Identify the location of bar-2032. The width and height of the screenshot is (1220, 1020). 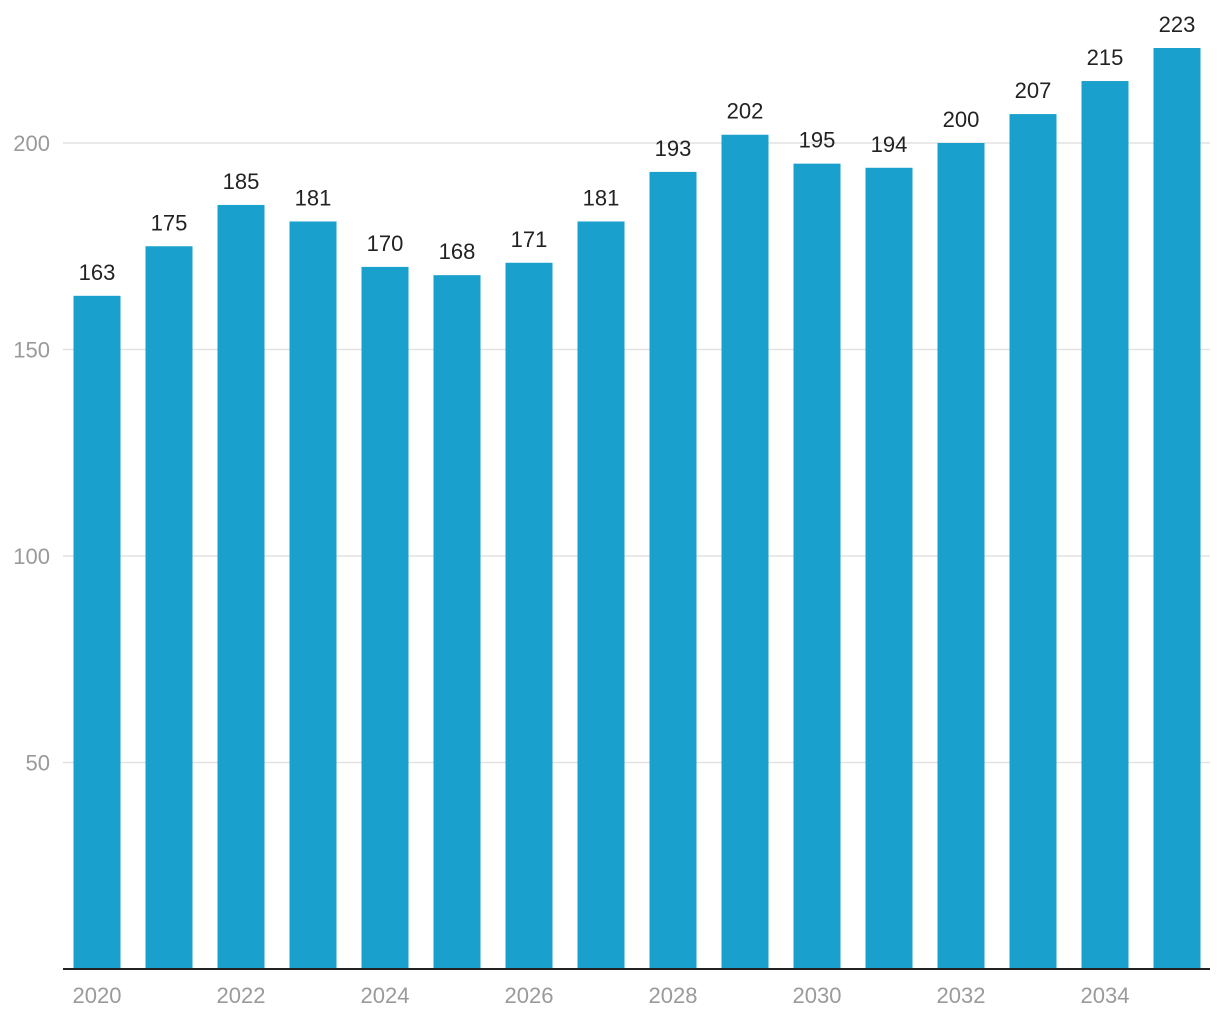
(961, 556).